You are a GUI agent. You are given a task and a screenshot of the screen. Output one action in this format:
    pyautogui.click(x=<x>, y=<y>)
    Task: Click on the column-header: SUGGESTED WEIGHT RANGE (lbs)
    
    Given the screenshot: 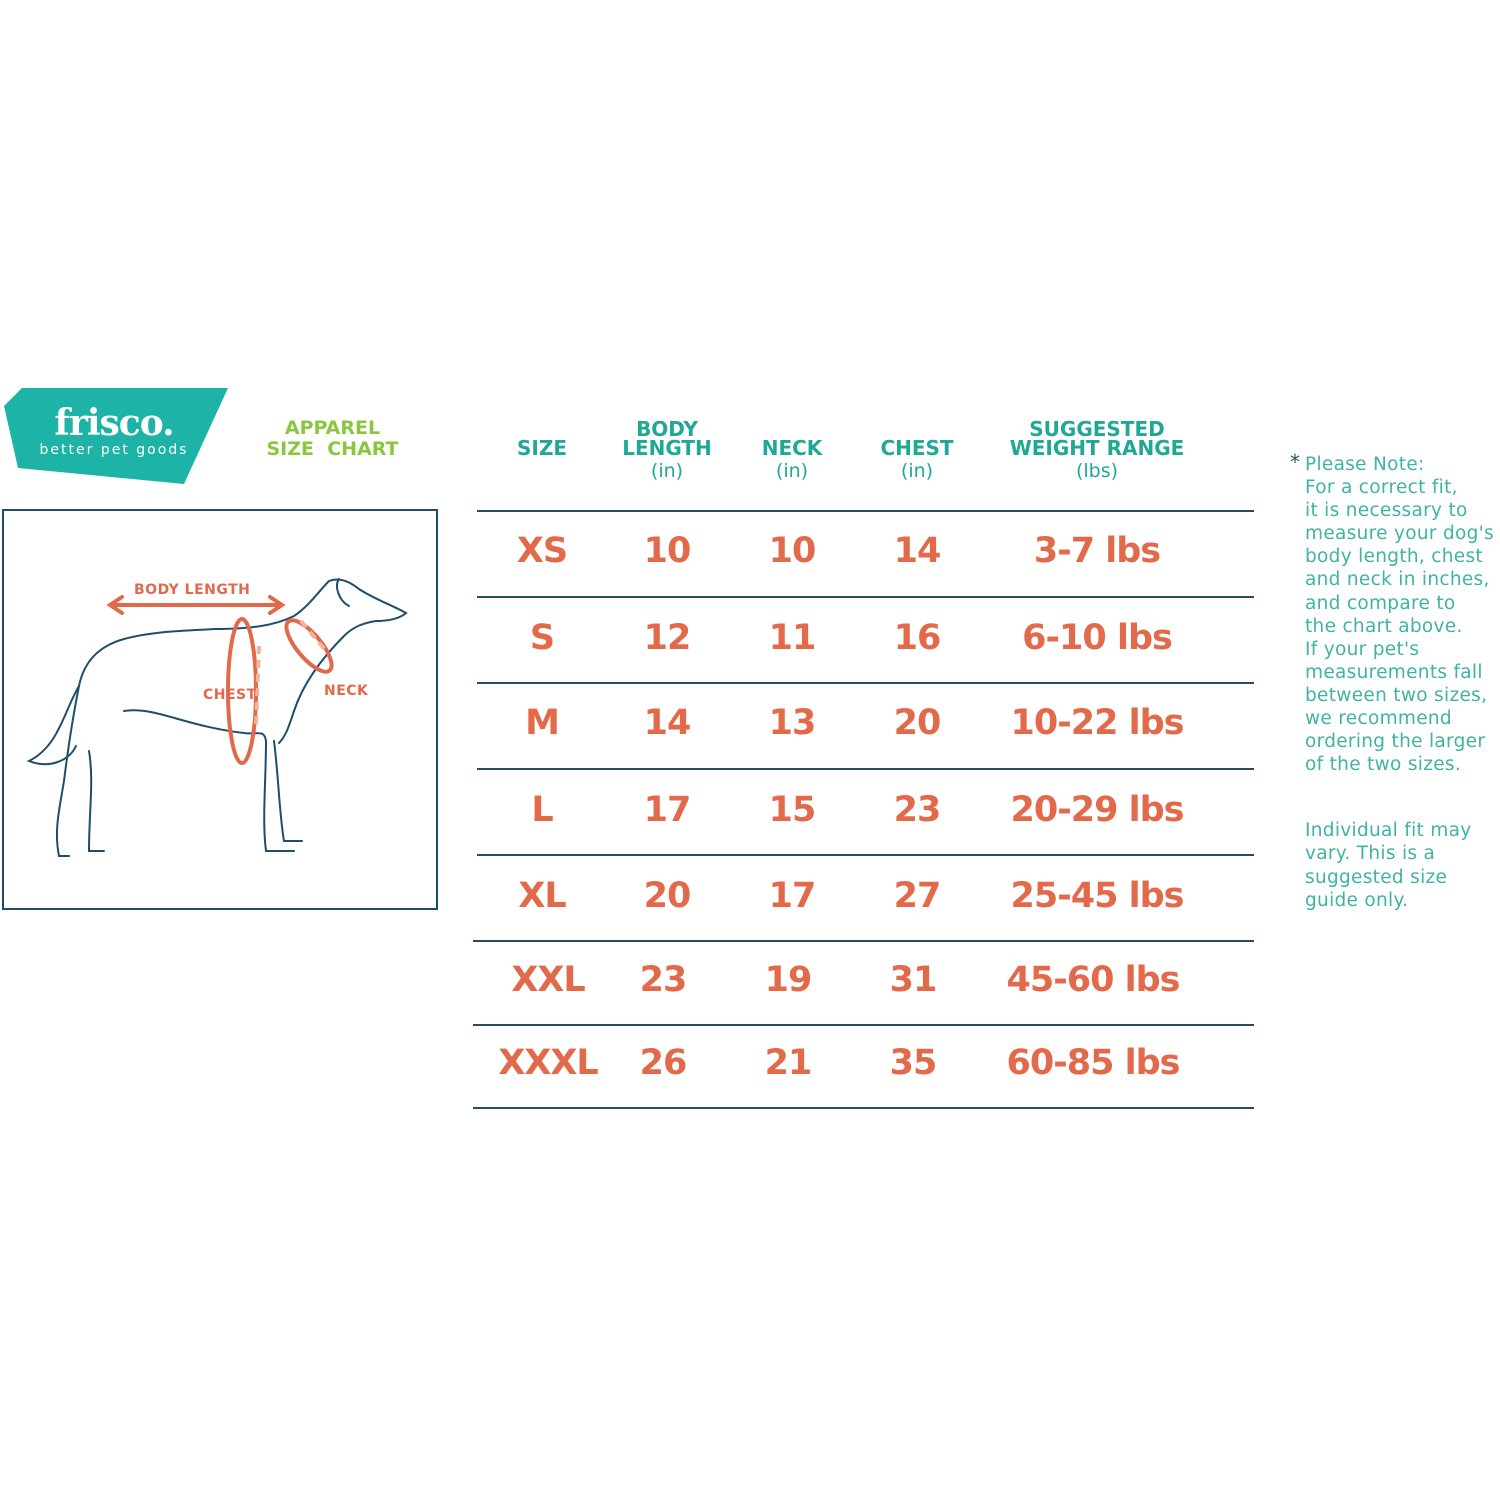 What is the action you would take?
    pyautogui.click(x=1097, y=450)
    